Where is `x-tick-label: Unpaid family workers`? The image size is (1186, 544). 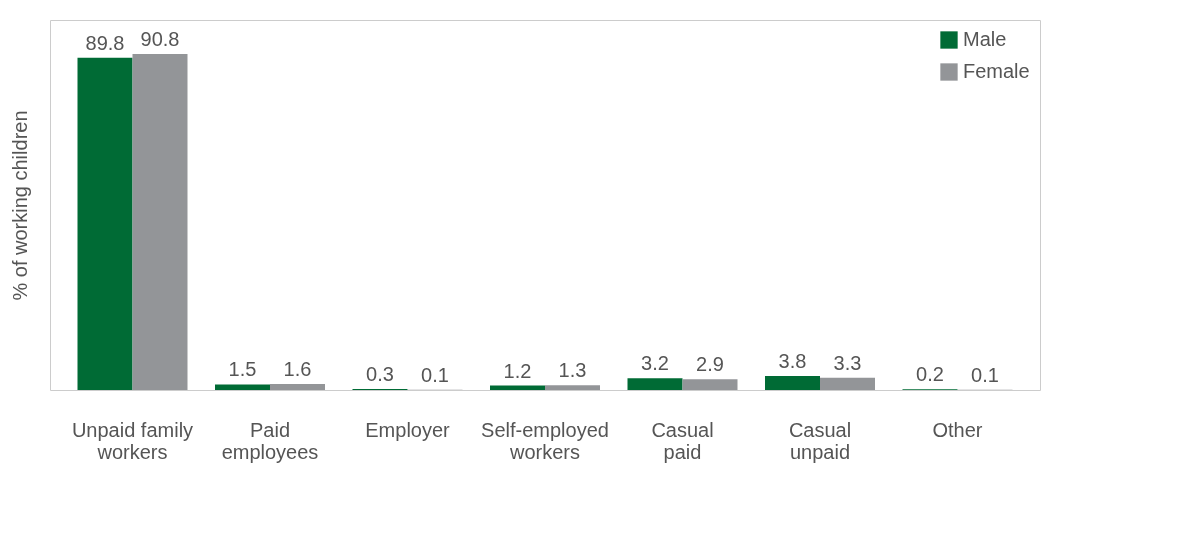
x-tick-label: Unpaid family workers is located at coordinates (132, 440).